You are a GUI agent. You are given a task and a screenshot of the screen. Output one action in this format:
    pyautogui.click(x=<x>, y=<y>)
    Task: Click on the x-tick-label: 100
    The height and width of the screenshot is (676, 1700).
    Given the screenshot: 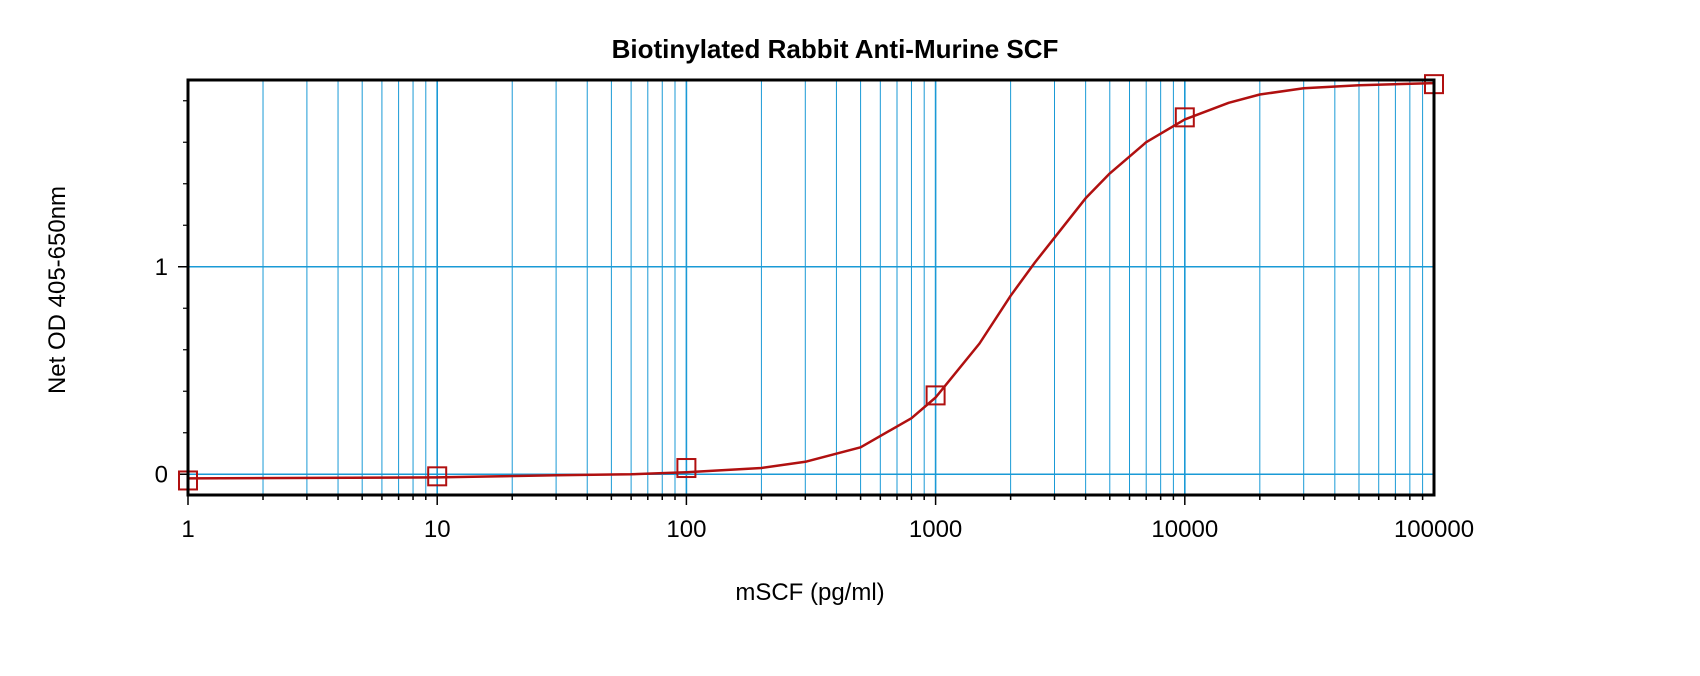 What is the action you would take?
    pyautogui.click(x=686, y=529)
    